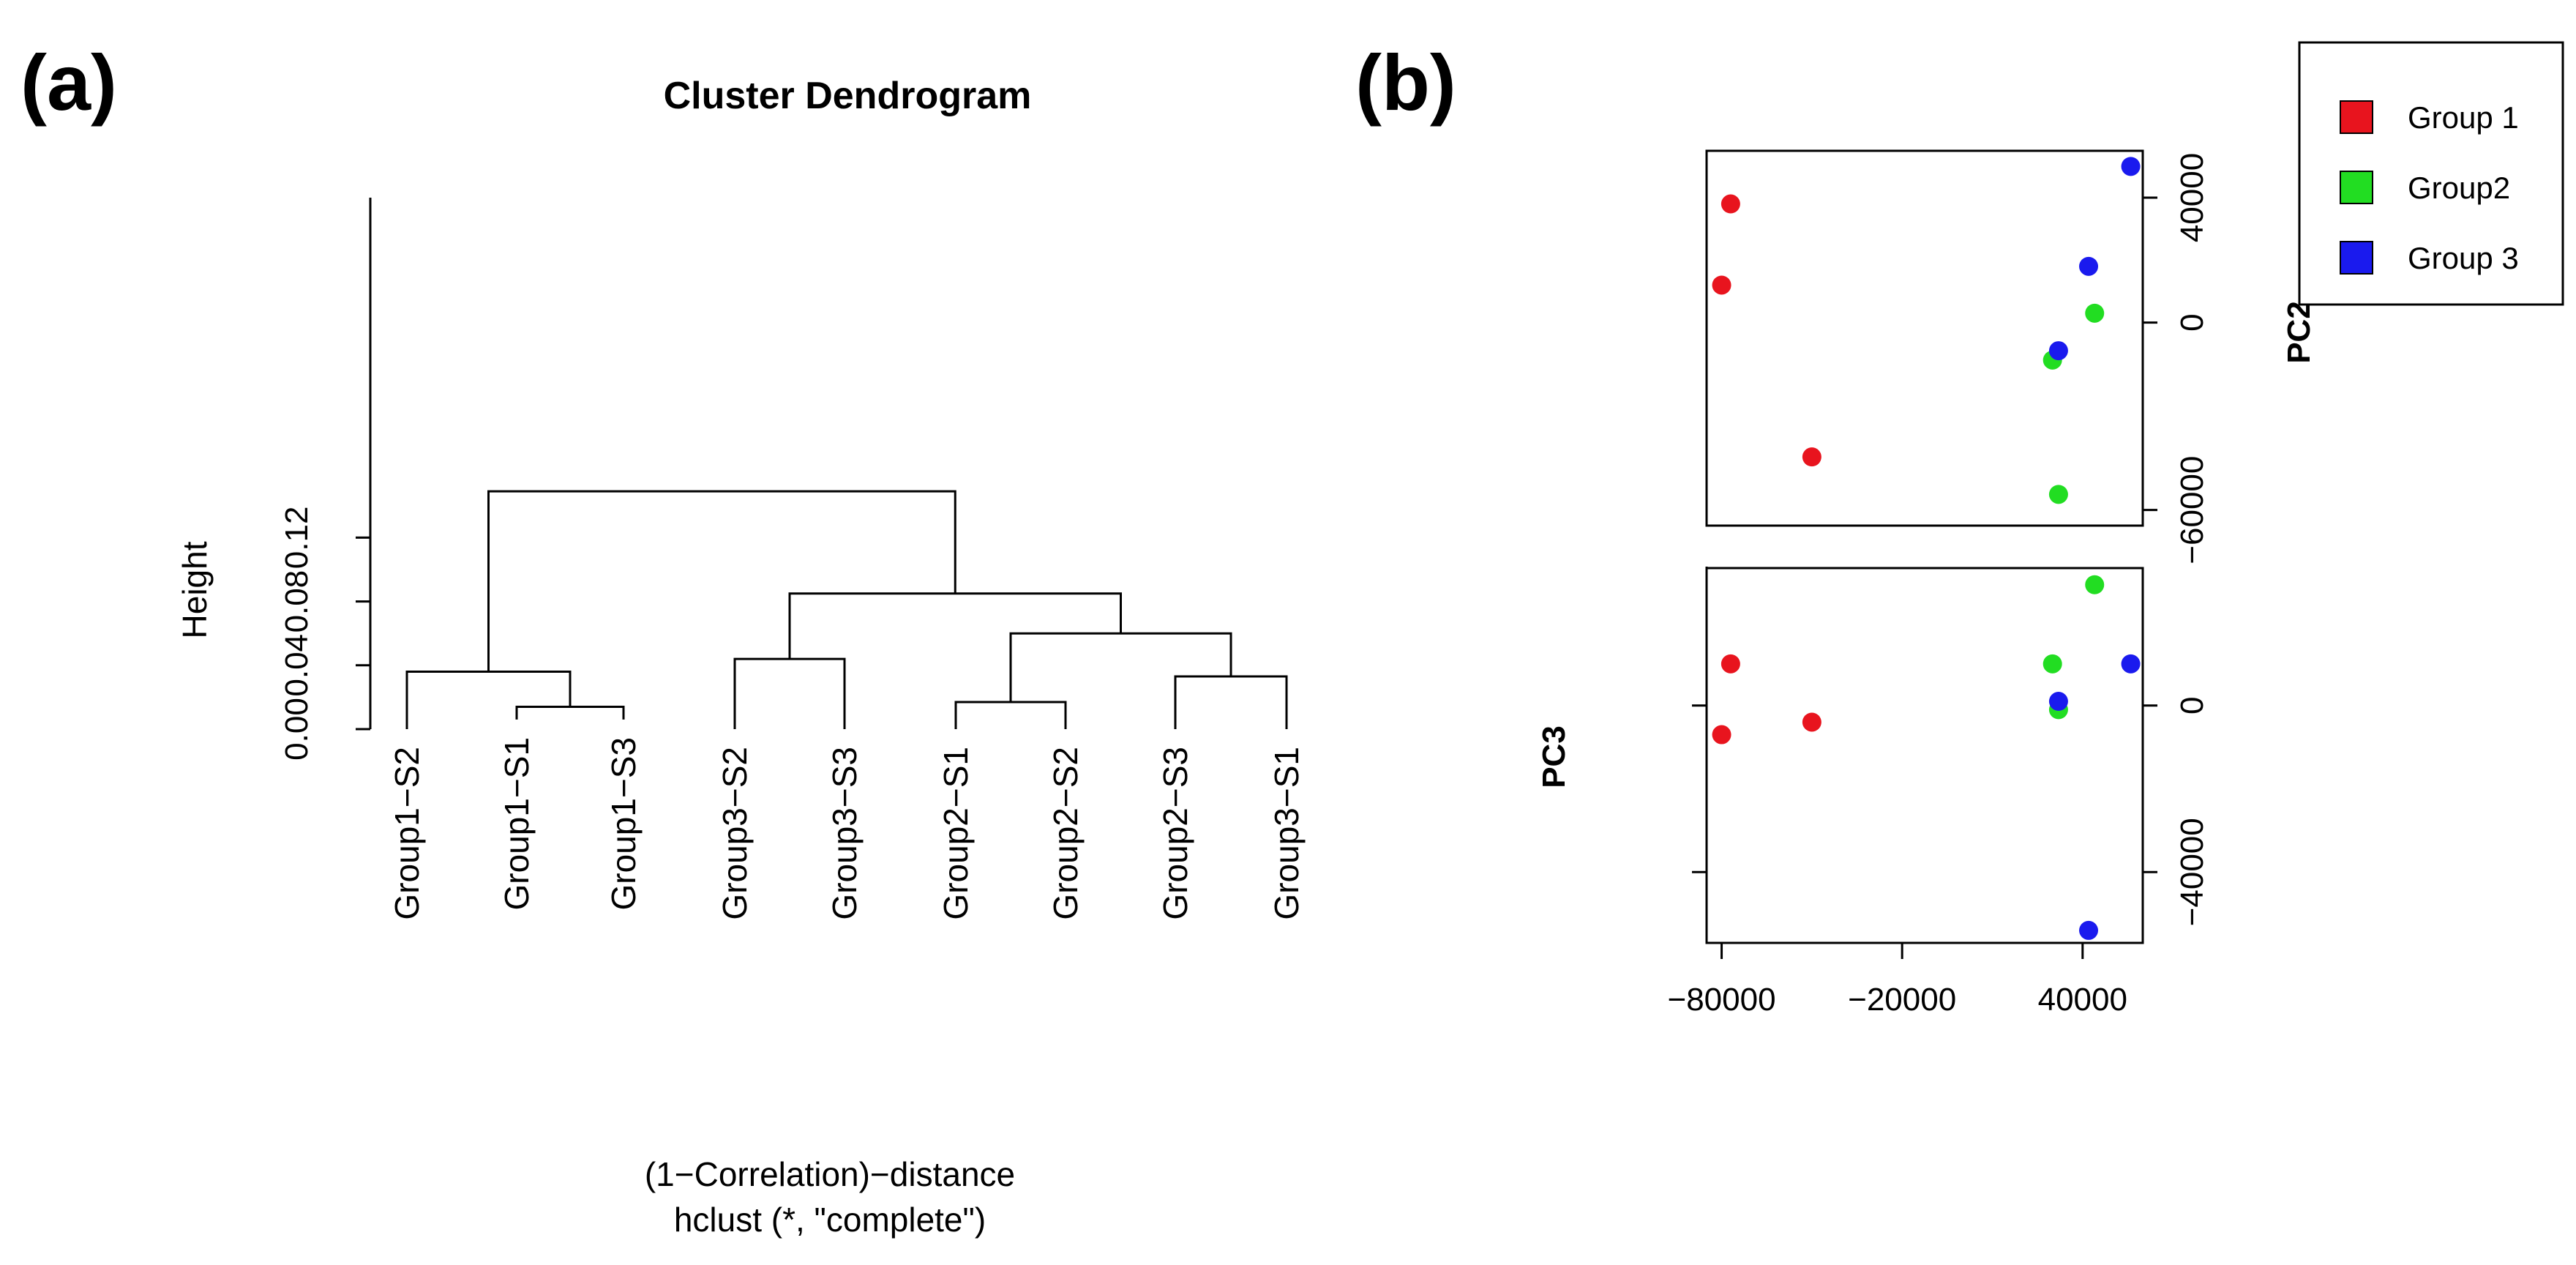  I want to click on pca-top-plot-frame, so click(1924, 338).